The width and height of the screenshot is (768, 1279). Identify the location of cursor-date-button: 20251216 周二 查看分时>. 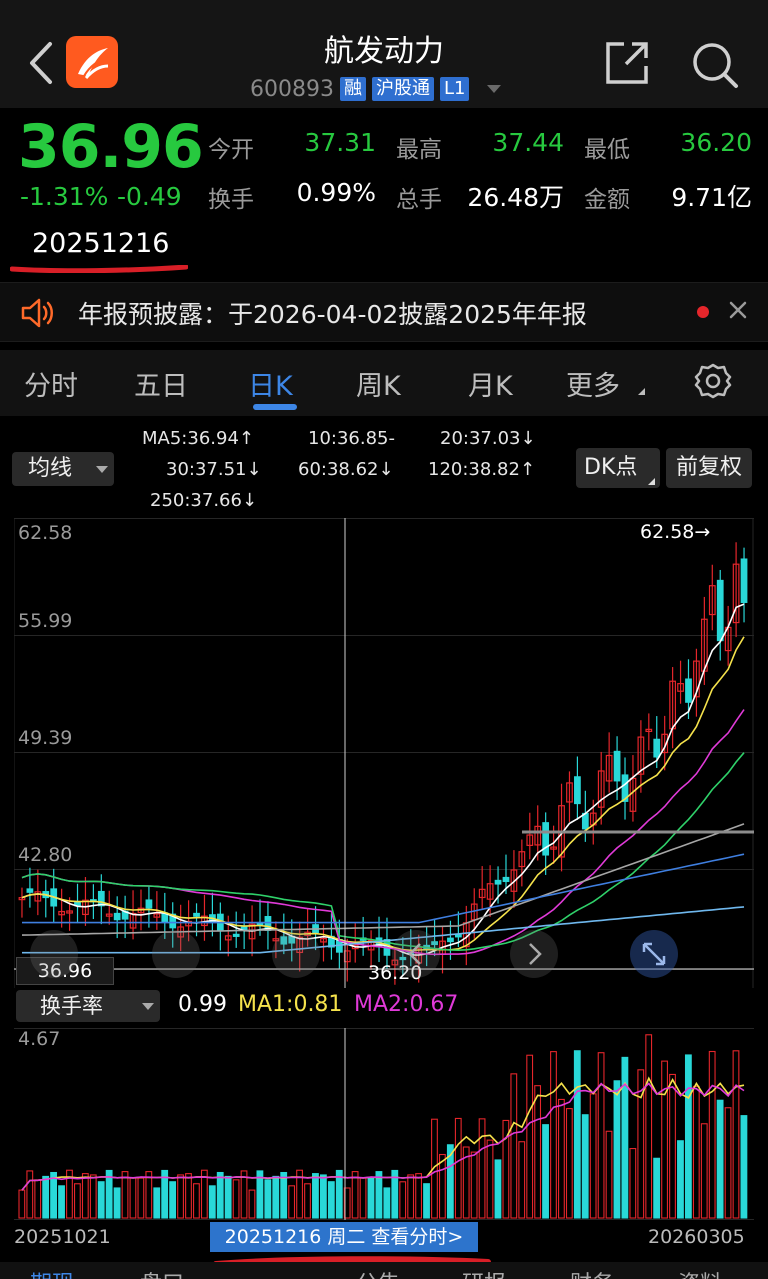
(344, 1237).